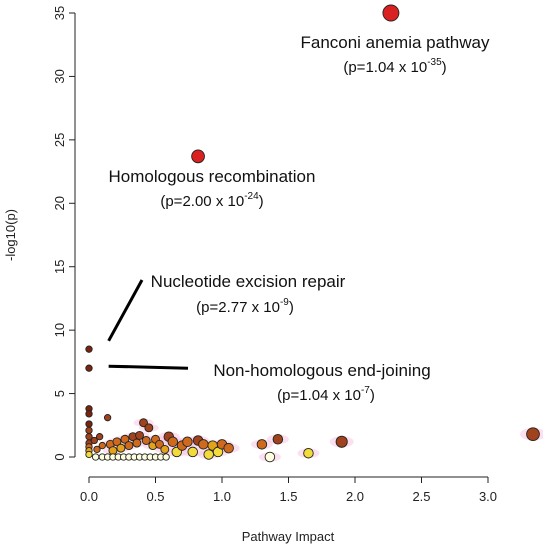 The image size is (543, 550). Describe the element at coordinates (211, 200) in the screenshot. I see `annotation-homologous-p: (p=2.00 x 10-24)` at that location.